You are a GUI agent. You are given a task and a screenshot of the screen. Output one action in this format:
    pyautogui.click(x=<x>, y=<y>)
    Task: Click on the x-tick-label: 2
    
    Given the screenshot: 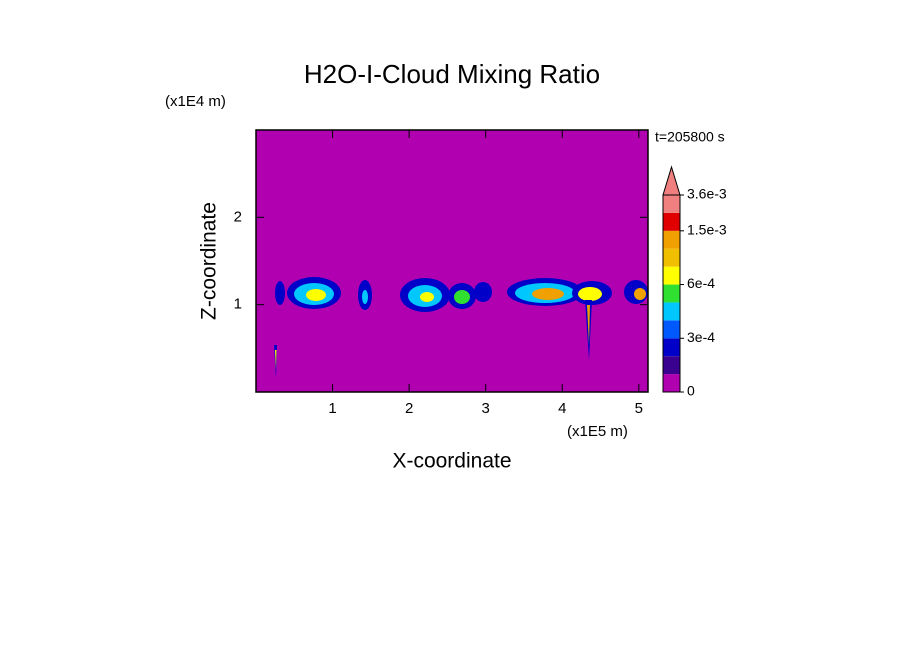 What is the action you would take?
    pyautogui.click(x=409, y=408)
    